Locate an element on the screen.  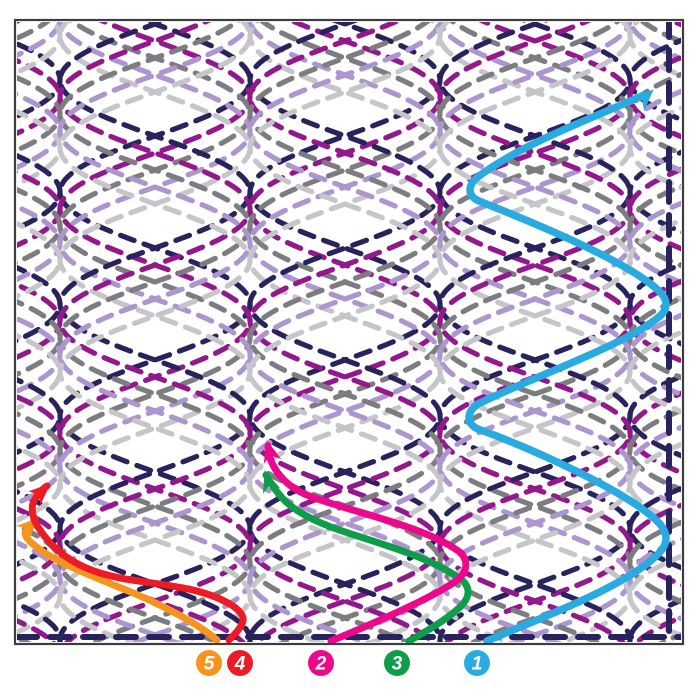
step-badge-1: 1 is located at coordinates (477, 663).